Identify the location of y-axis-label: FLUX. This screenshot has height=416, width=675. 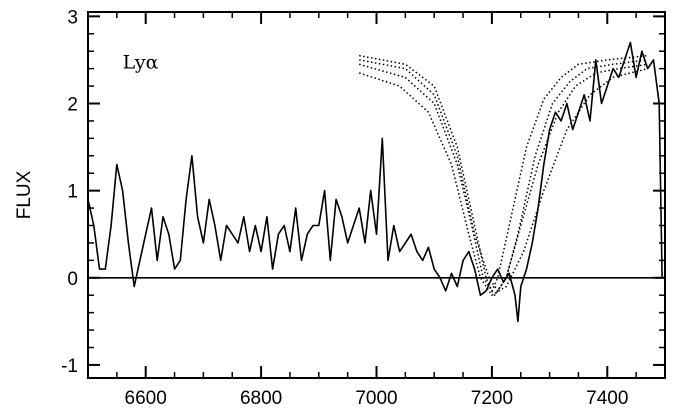
(24, 194).